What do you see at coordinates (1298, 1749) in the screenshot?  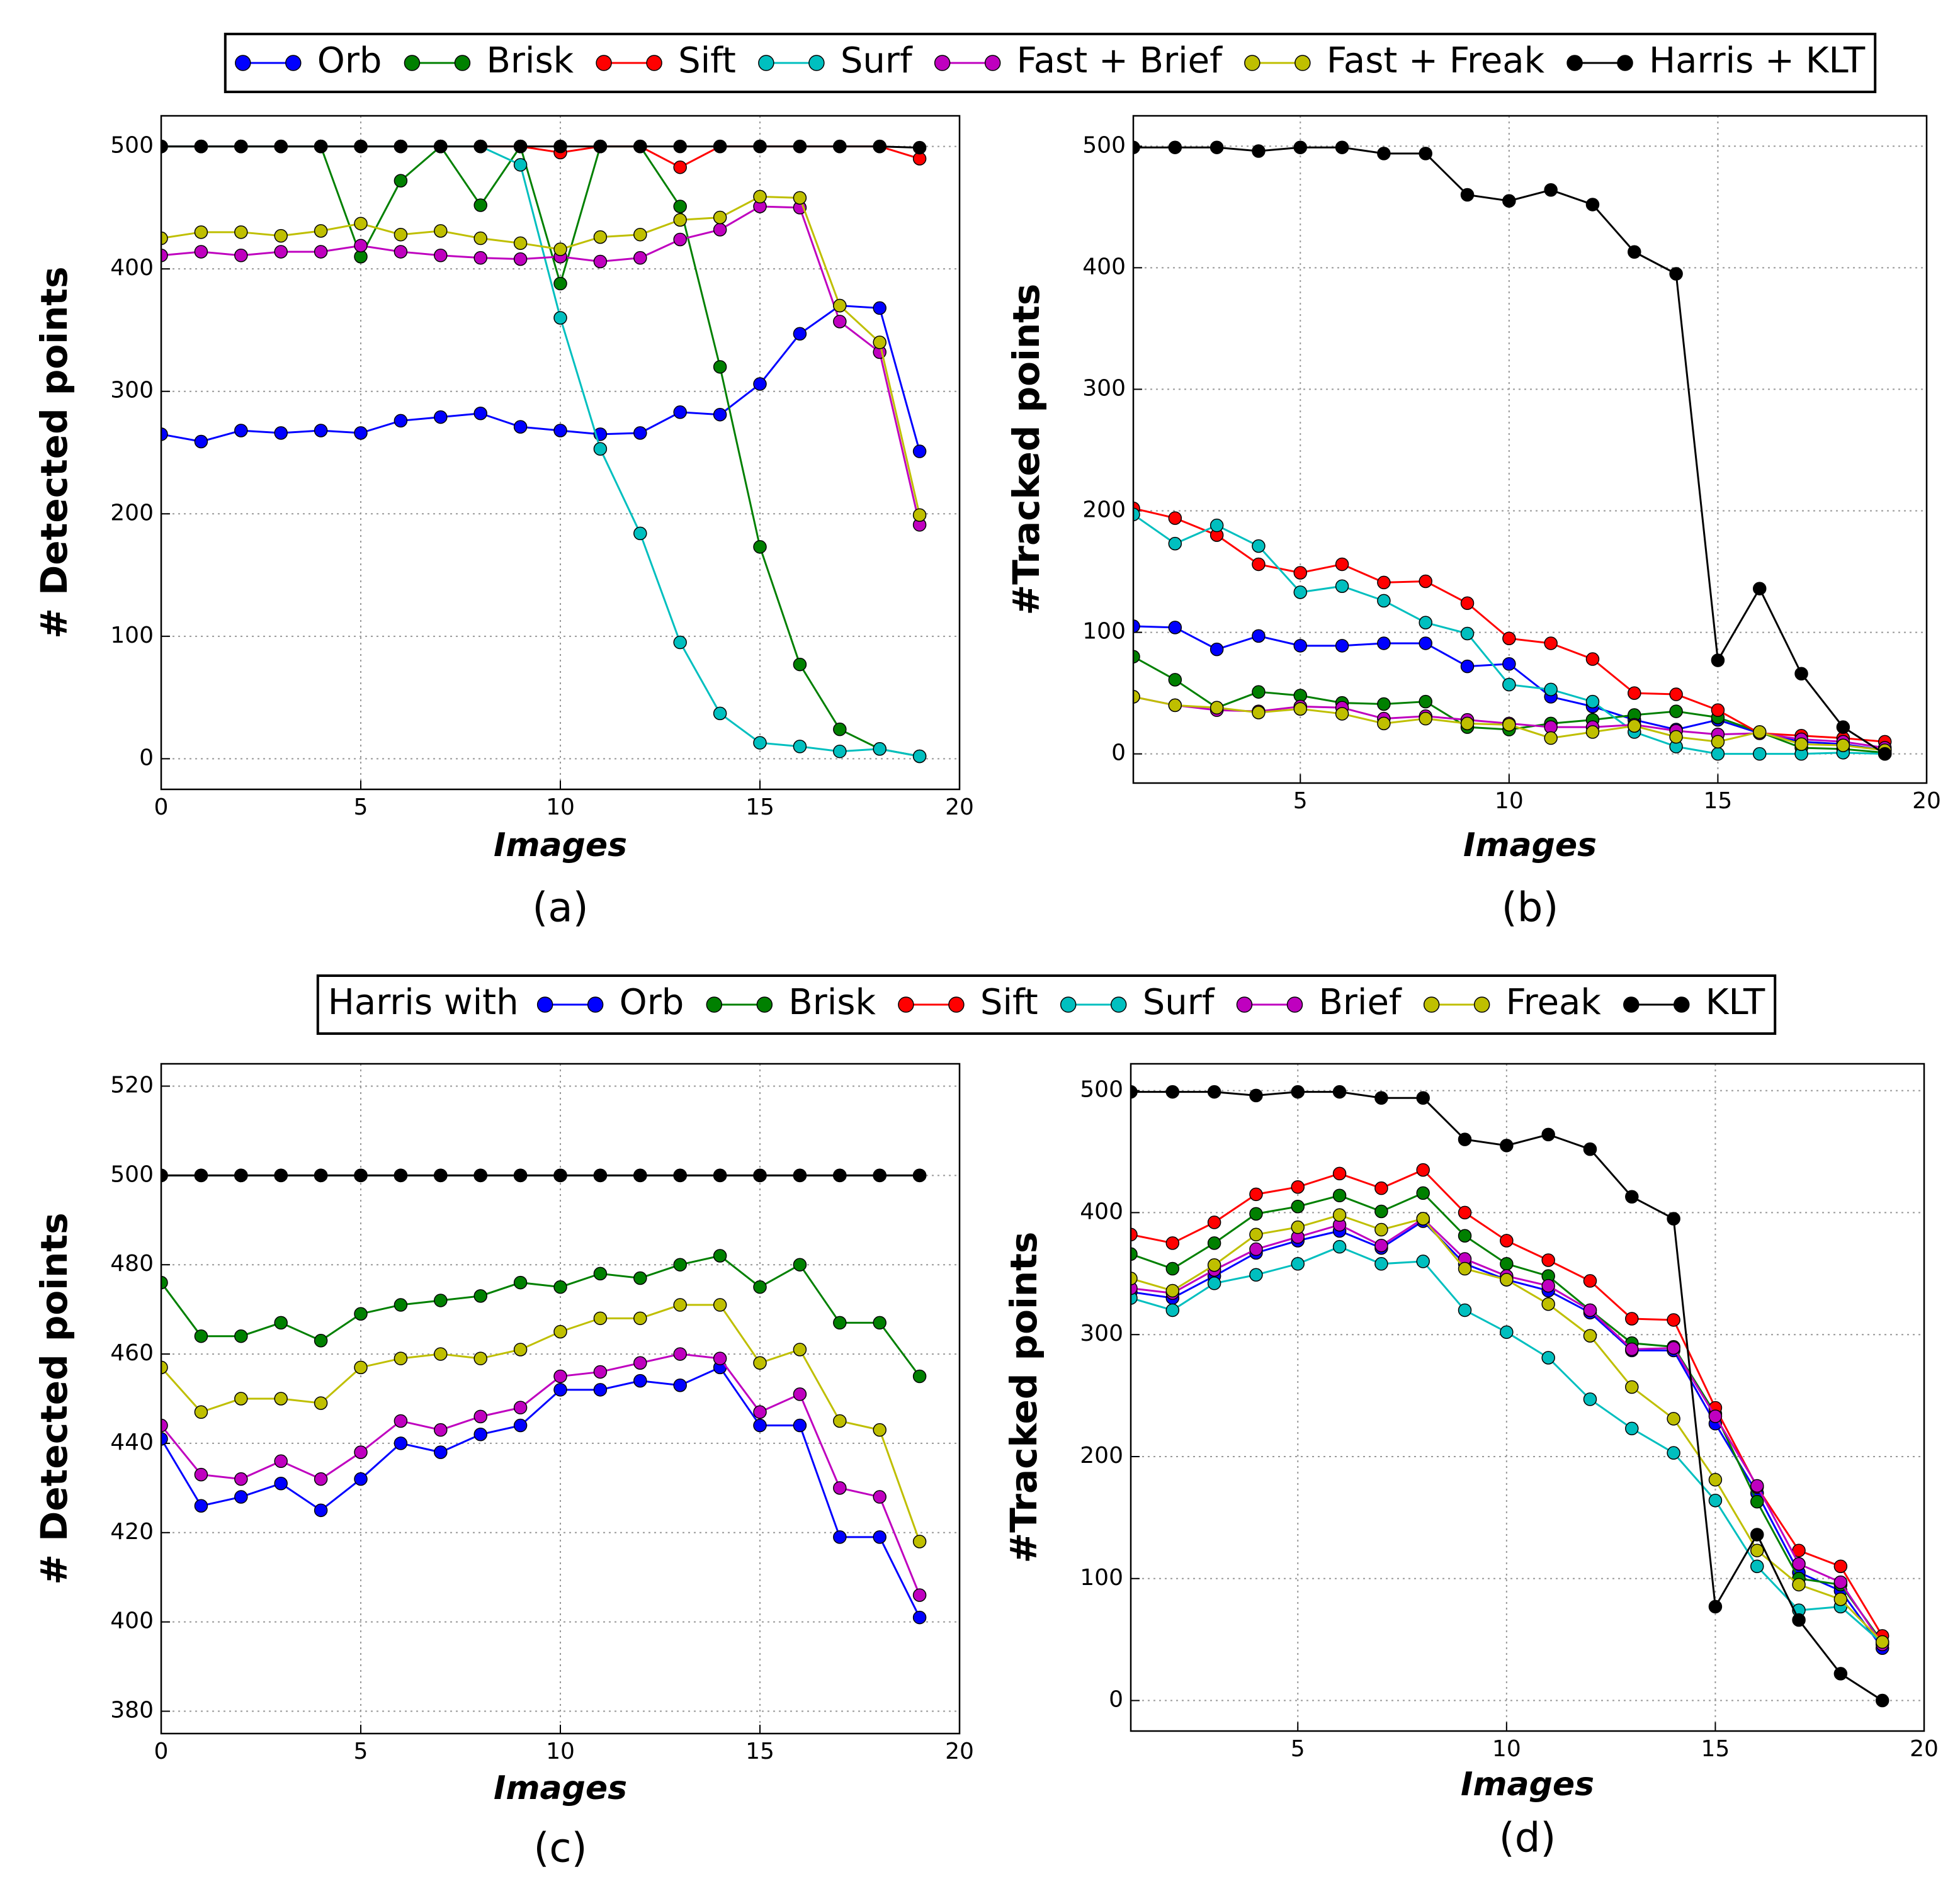 I see `x-tick-label: 5` at bounding box center [1298, 1749].